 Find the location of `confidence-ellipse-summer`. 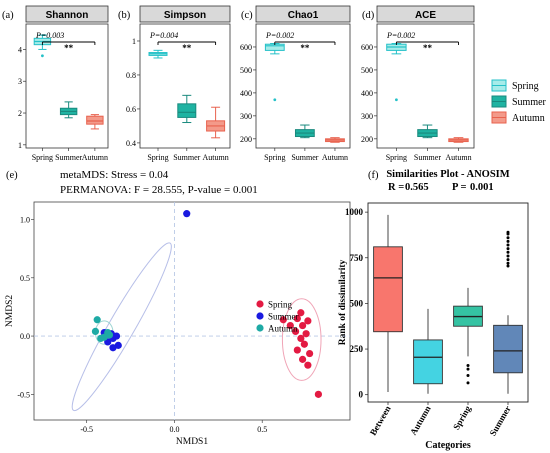

confidence-ellipse-summer is located at coordinates (121, 327).